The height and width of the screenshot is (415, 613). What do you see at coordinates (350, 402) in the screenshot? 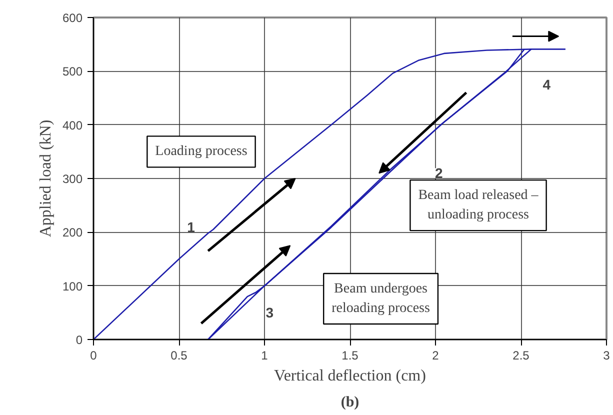
I see `text: (b)` at bounding box center [350, 402].